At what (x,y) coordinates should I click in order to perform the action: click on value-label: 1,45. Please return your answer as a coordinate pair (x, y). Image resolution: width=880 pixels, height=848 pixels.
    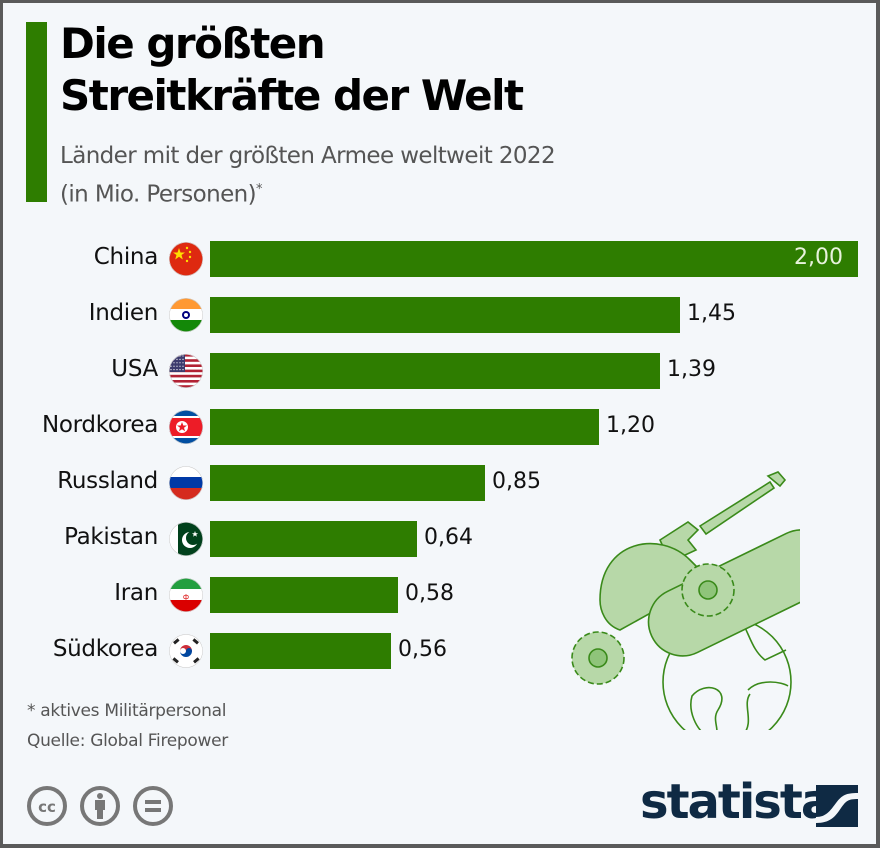
    Looking at the image, I should click on (711, 313).